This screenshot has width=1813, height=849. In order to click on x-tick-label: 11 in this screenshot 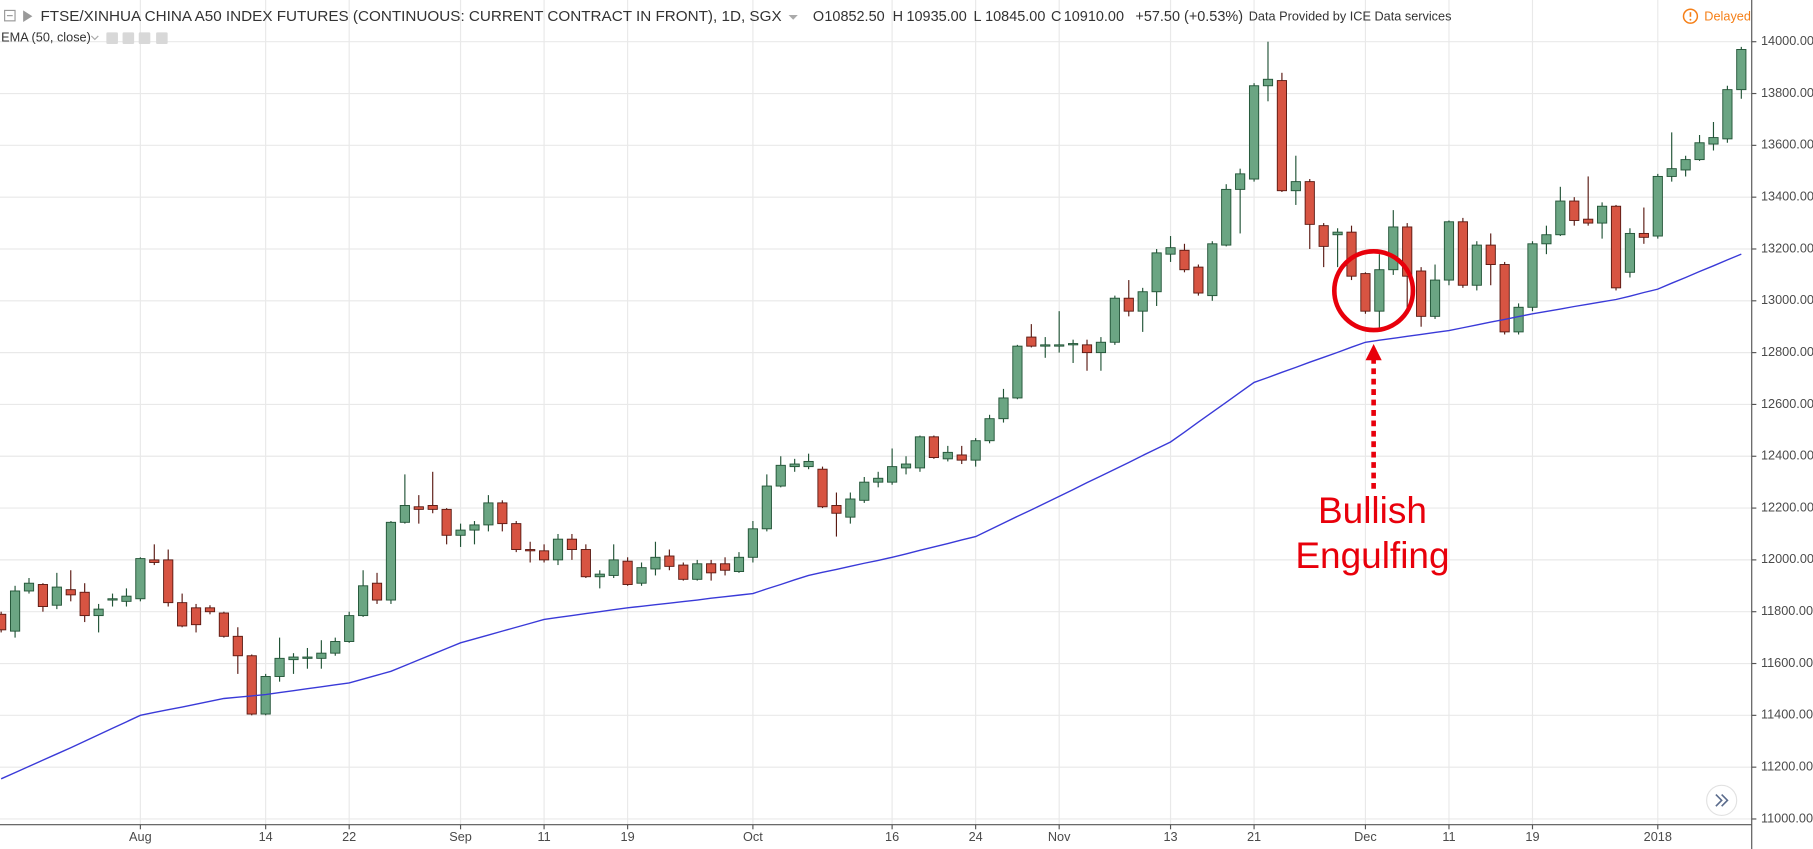, I will do `click(1448, 836)`.